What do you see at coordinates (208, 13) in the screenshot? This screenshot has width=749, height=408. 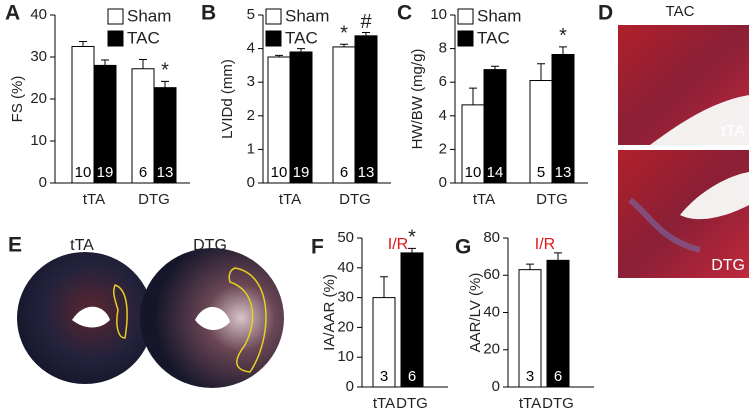 I see `panel-letter: B` at bounding box center [208, 13].